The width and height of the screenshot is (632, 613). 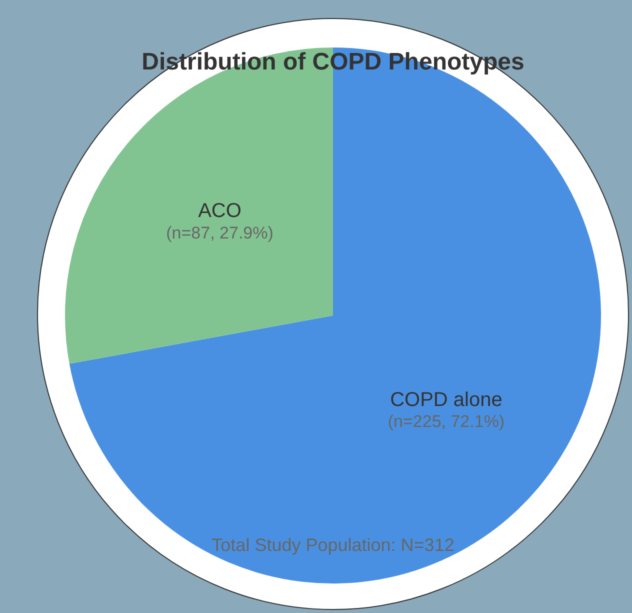 I want to click on data-label: (n=225, 72.1%), so click(x=446, y=422).